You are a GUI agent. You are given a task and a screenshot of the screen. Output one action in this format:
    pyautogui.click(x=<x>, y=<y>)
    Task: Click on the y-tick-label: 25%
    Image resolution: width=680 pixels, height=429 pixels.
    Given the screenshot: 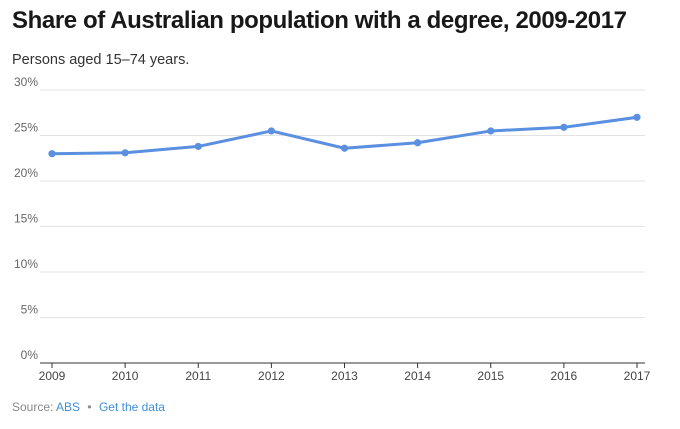 What is the action you would take?
    pyautogui.click(x=26, y=128)
    